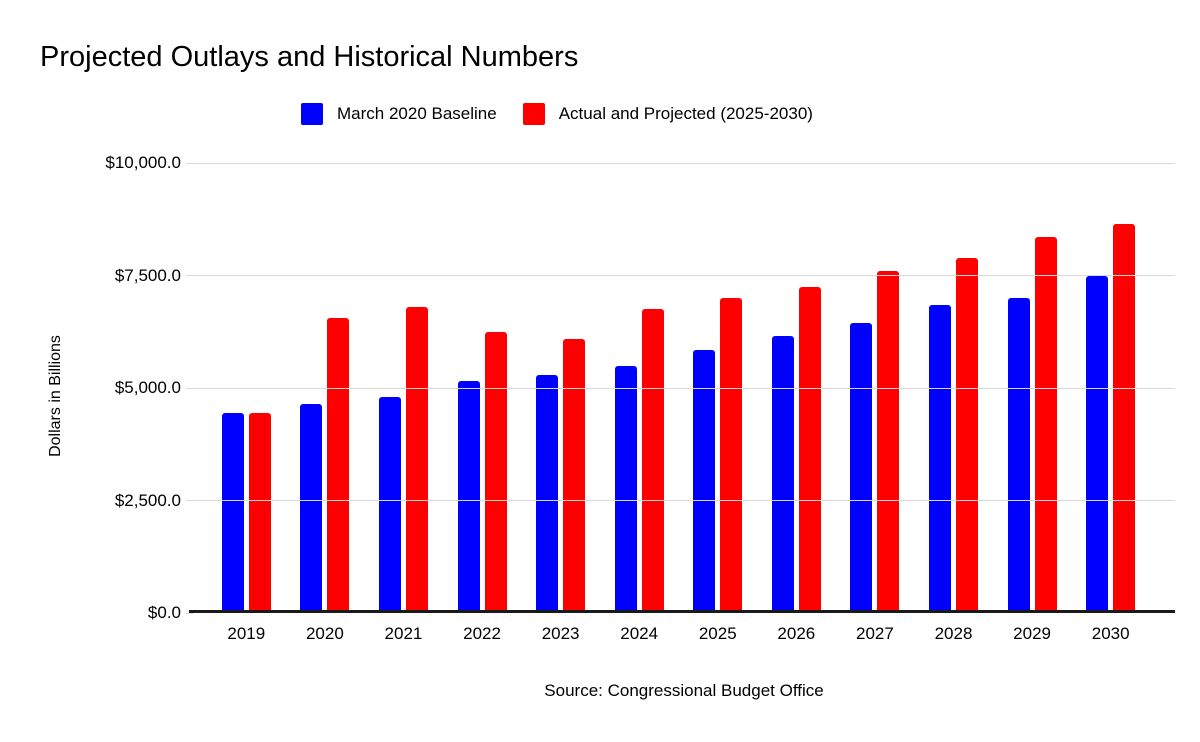 The width and height of the screenshot is (1200, 742). Describe the element at coordinates (482, 633) in the screenshot. I see `x-tick-label-2022: 2022` at that location.